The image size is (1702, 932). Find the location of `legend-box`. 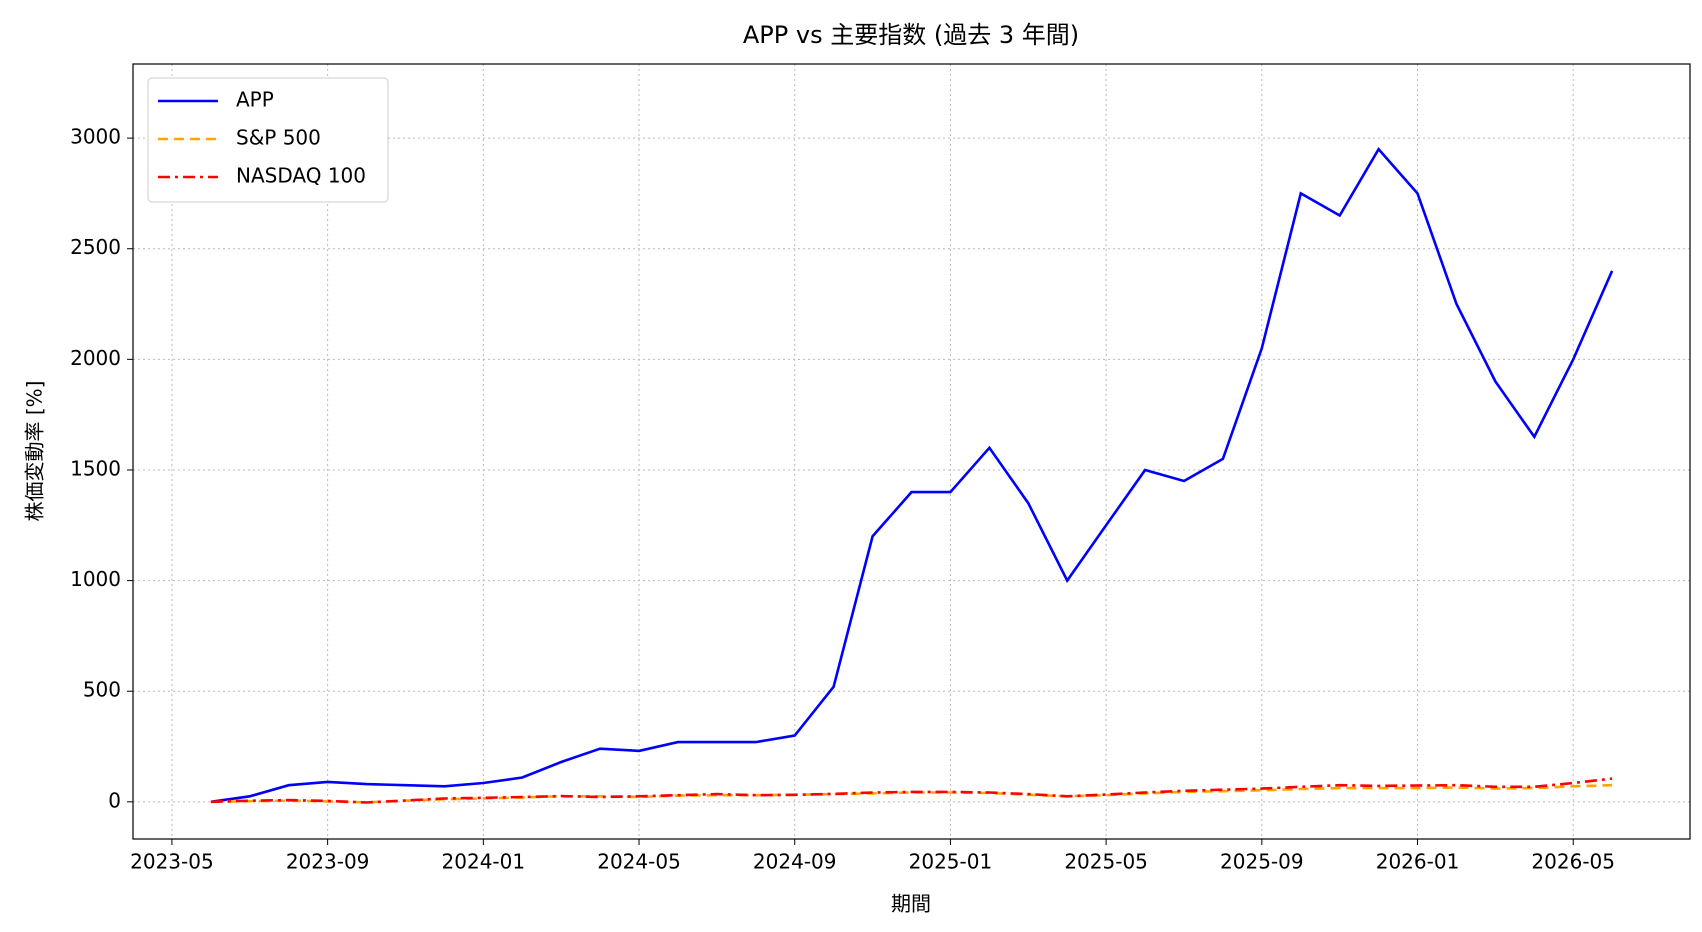

legend-box is located at coordinates (268, 140).